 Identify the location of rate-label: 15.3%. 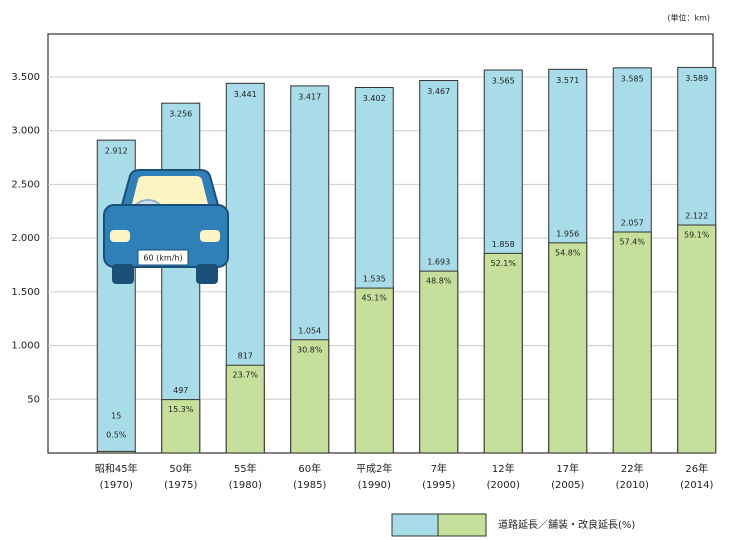
(181, 409).